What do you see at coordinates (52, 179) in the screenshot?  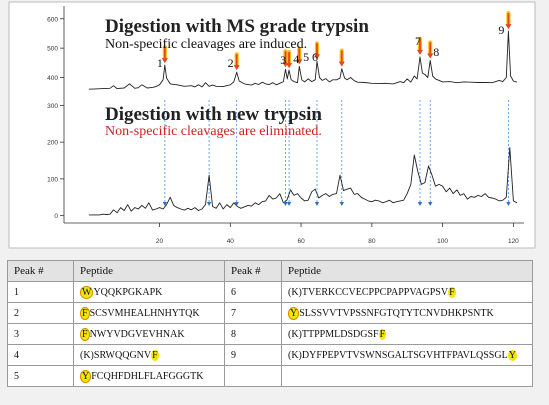 I see `y-tick-label: 100` at bounding box center [52, 179].